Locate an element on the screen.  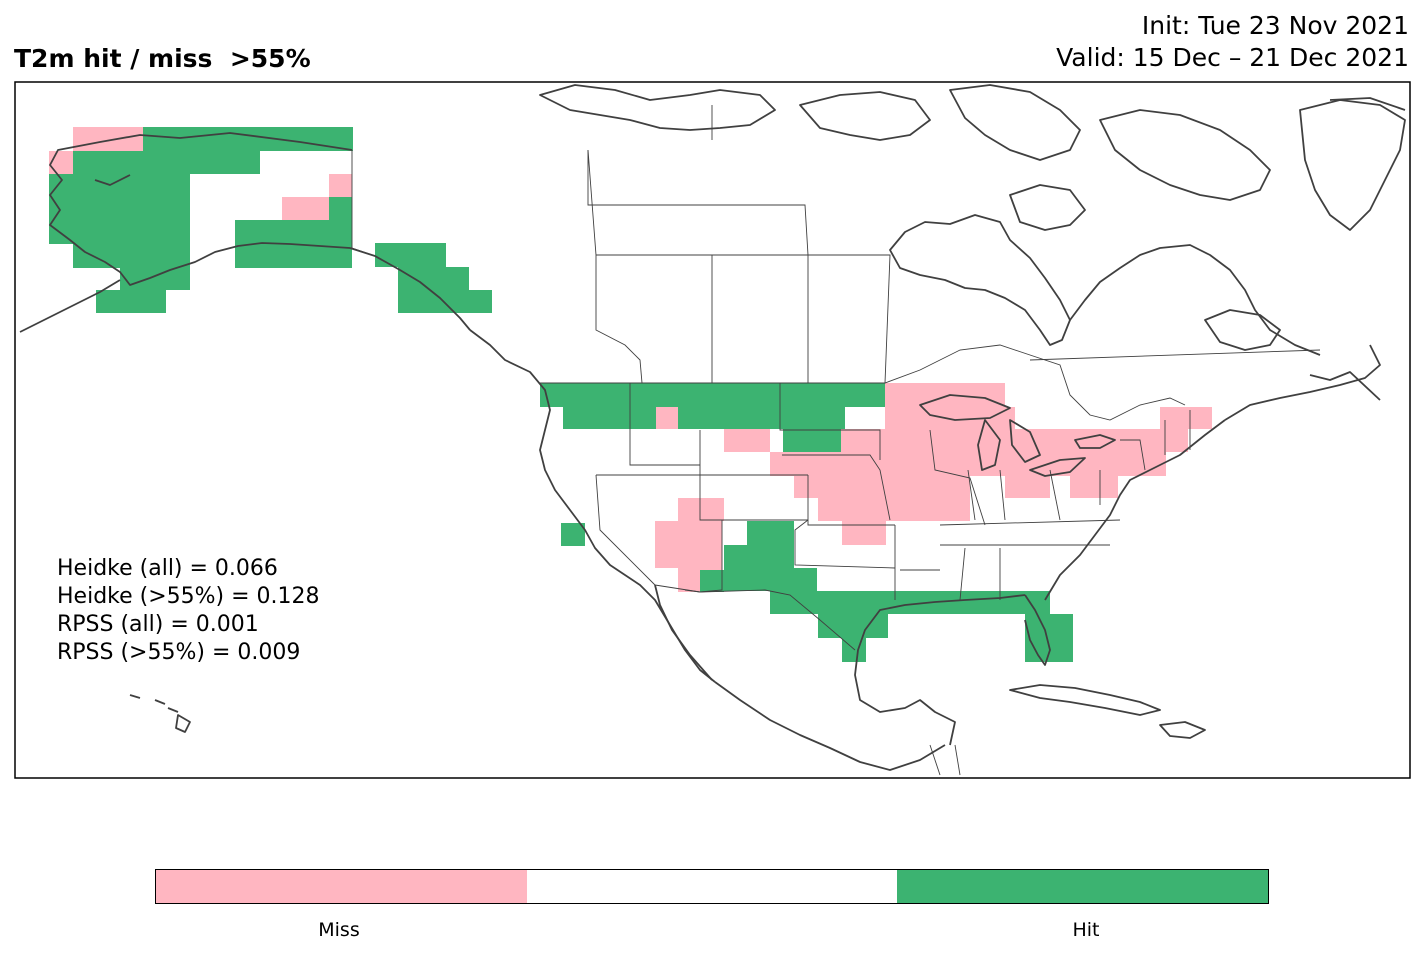
colorbar-miss-label: Miss is located at coordinates (339, 930).